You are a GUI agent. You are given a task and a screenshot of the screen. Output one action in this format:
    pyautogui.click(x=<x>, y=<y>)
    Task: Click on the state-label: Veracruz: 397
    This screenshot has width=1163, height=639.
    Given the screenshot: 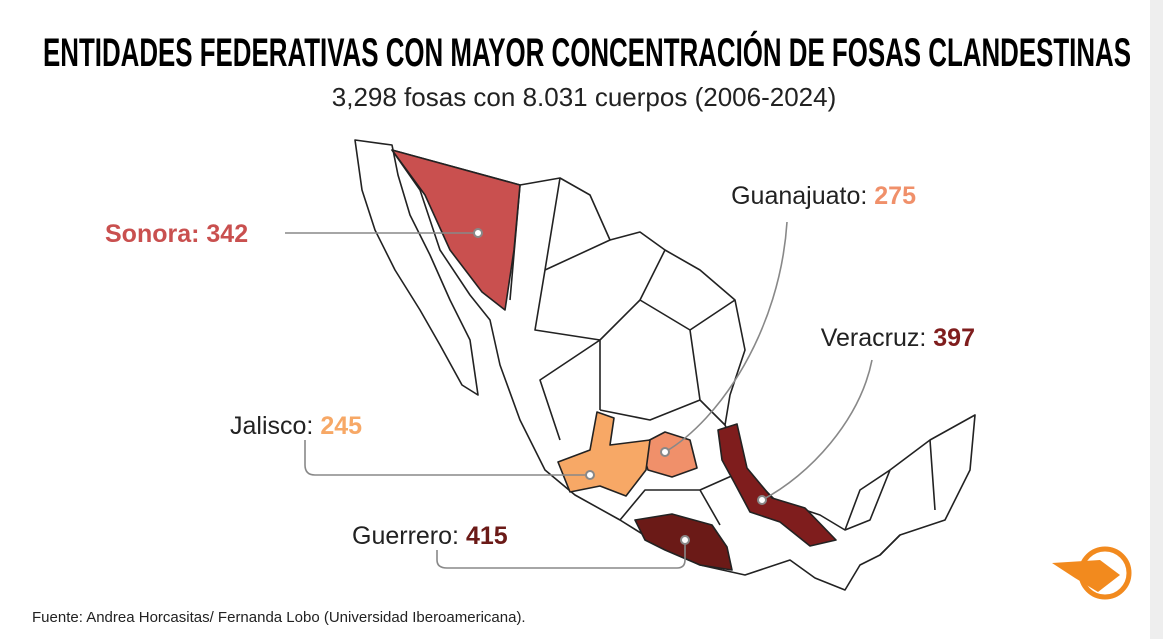 What is the action you would take?
    pyautogui.click(x=898, y=338)
    